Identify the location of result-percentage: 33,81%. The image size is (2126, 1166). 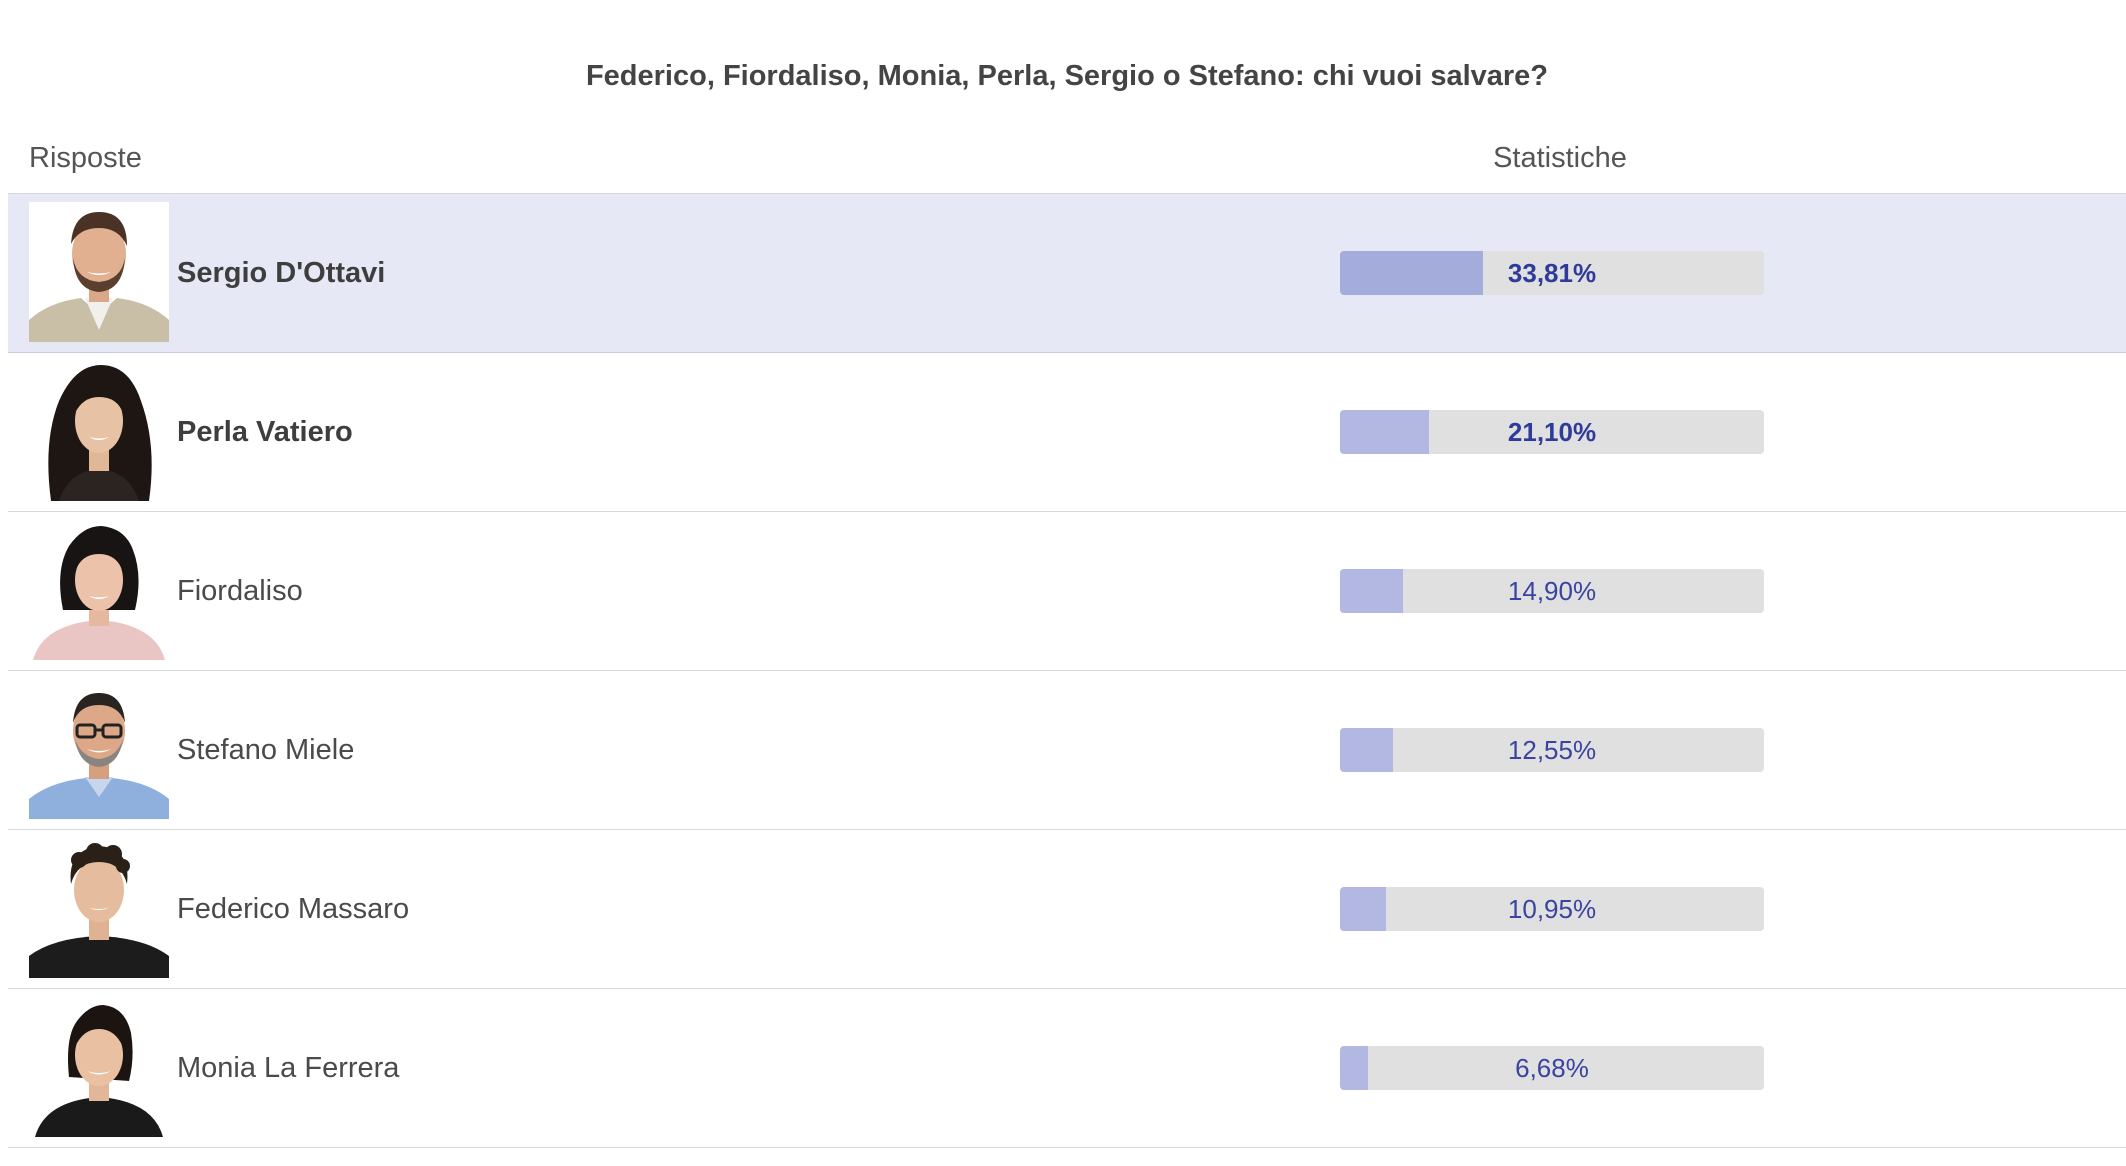
(1552, 273).